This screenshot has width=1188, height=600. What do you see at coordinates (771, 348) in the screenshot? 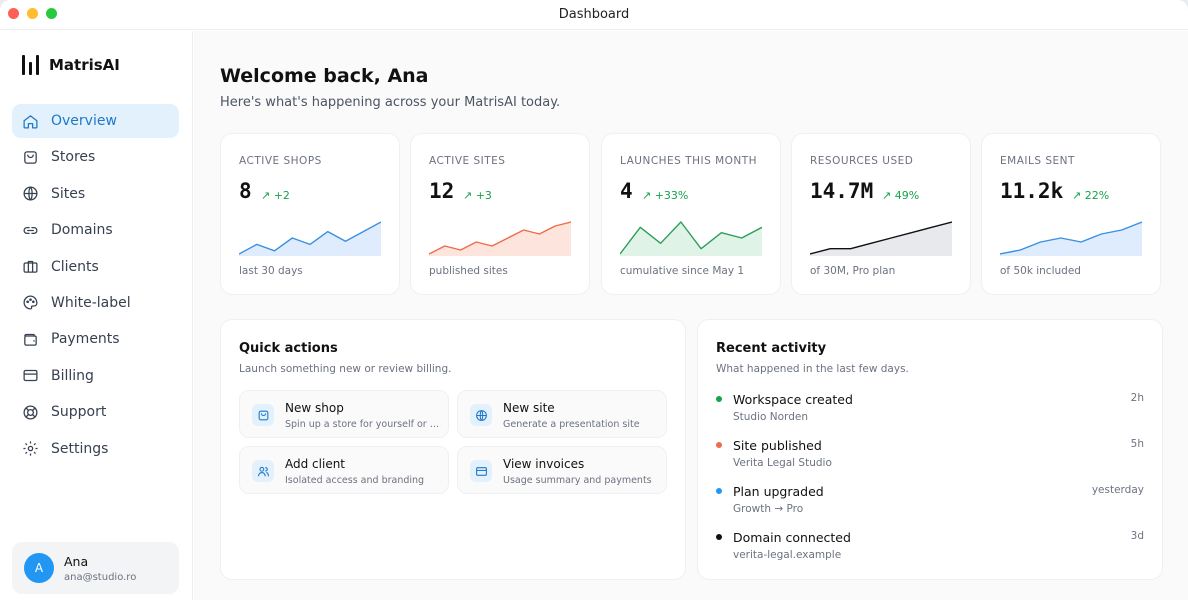
I see `panel-title: Recent activity` at bounding box center [771, 348].